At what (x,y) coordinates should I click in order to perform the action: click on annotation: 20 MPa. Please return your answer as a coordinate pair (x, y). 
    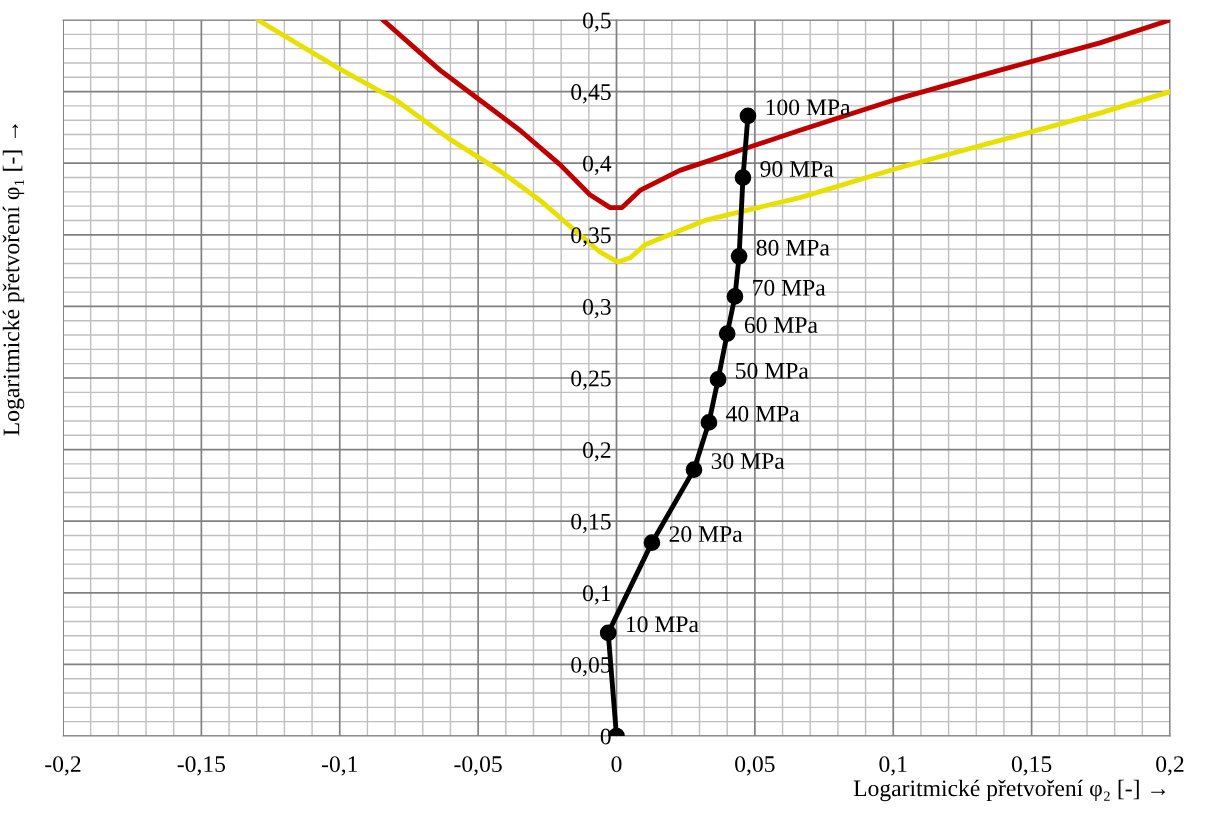
    Looking at the image, I should click on (706, 534).